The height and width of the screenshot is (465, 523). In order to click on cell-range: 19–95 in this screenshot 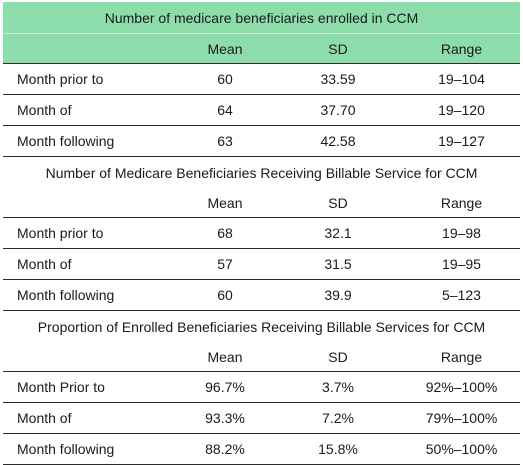, I will do `click(462, 264)`.